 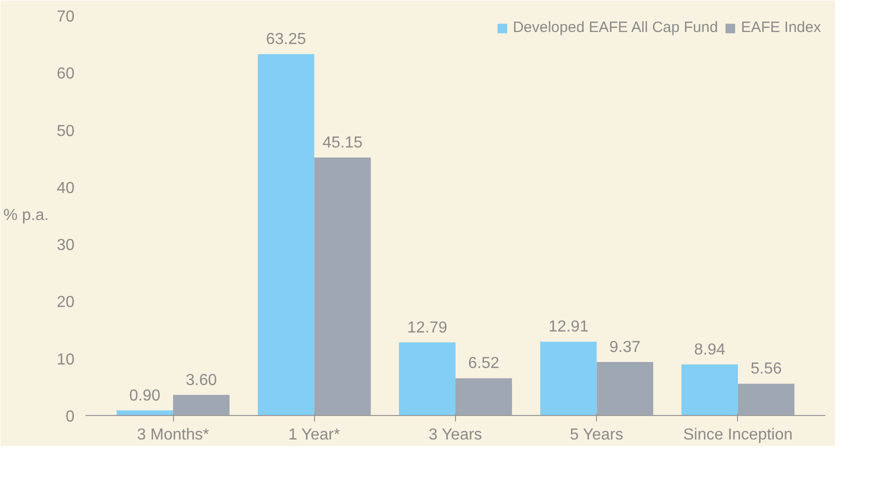 What do you see at coordinates (568, 327) in the screenshot?
I see `data-label: 12.91` at bounding box center [568, 327].